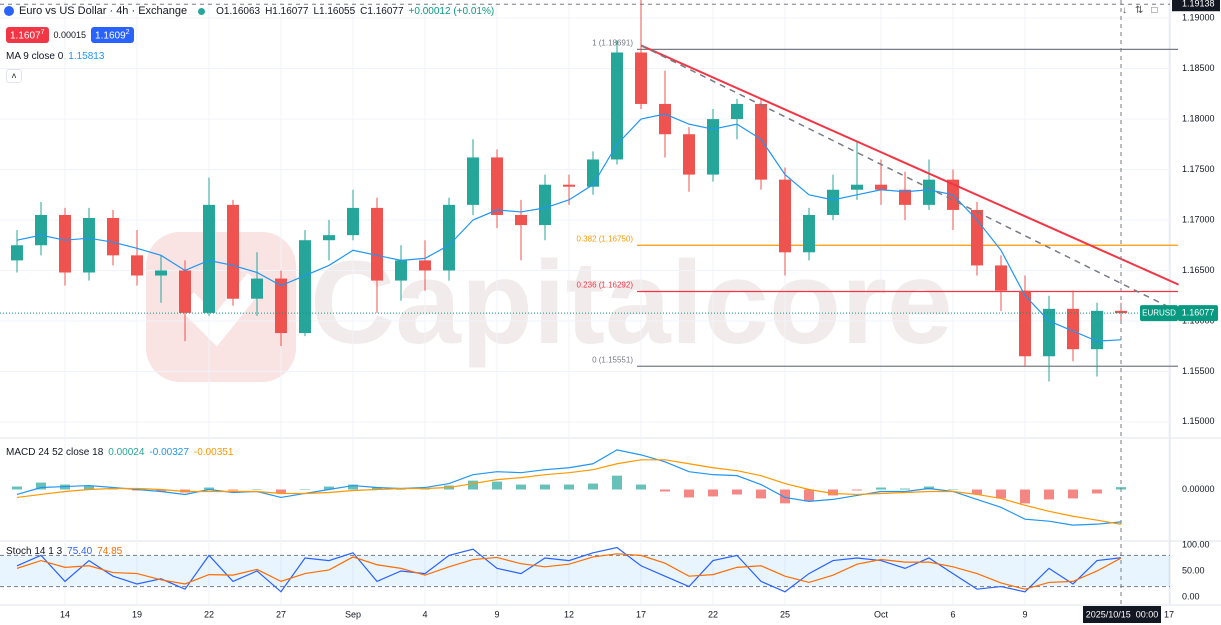  Describe the element at coordinates (169, 452) in the screenshot. I see `macd-line-value: -0.00327` at that location.